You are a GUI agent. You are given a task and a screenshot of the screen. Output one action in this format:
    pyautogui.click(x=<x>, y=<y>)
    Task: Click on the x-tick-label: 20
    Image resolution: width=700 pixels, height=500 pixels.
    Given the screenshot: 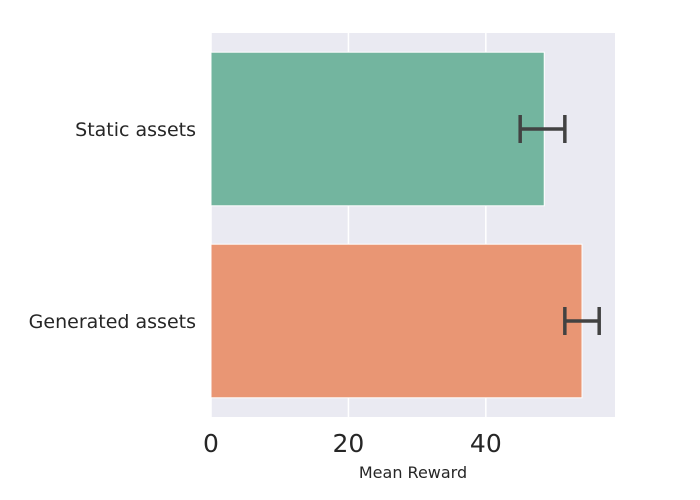 What is the action you would take?
    pyautogui.click(x=349, y=443)
    